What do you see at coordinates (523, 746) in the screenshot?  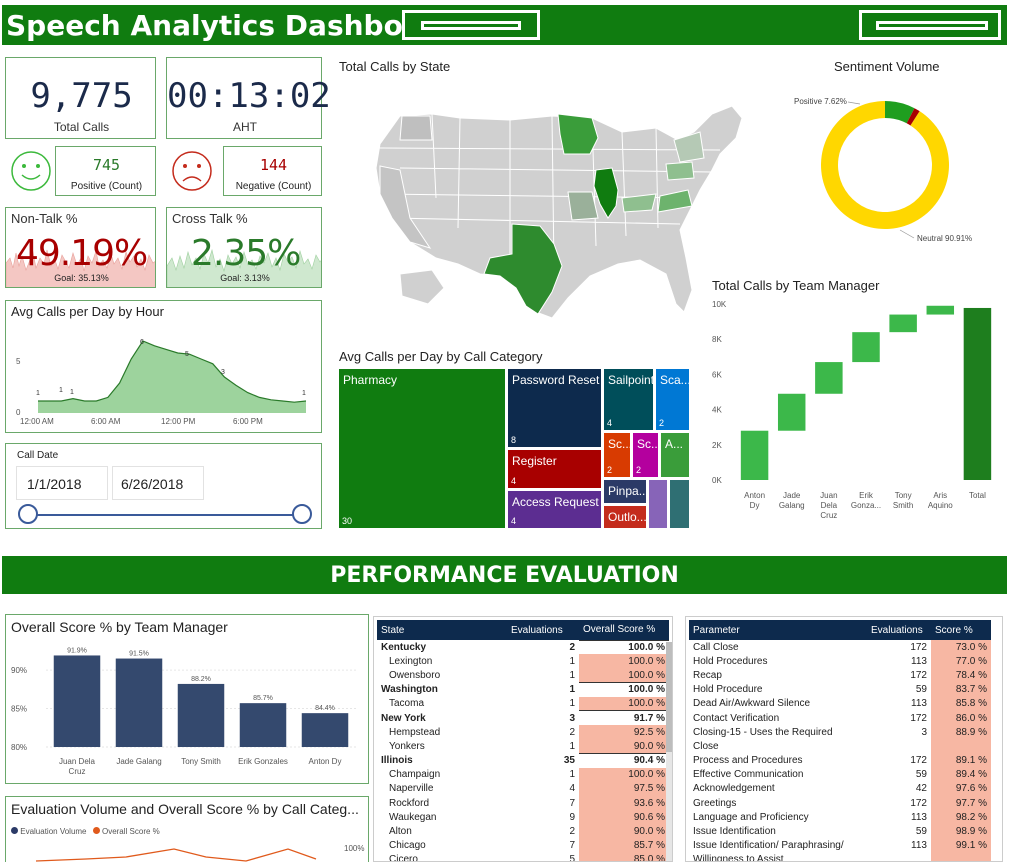 I see `table-row: Yonkers 1 90.0 %` at bounding box center [523, 746].